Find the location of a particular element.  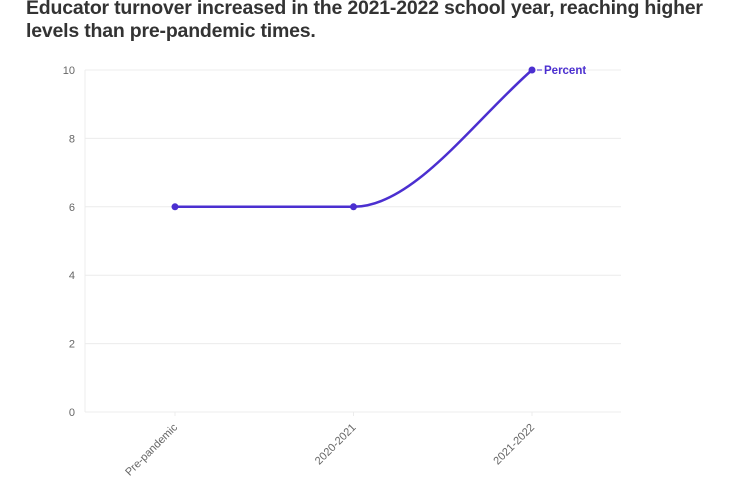

y-axis: 0 2 4 6 8 10 is located at coordinates (69, 242).